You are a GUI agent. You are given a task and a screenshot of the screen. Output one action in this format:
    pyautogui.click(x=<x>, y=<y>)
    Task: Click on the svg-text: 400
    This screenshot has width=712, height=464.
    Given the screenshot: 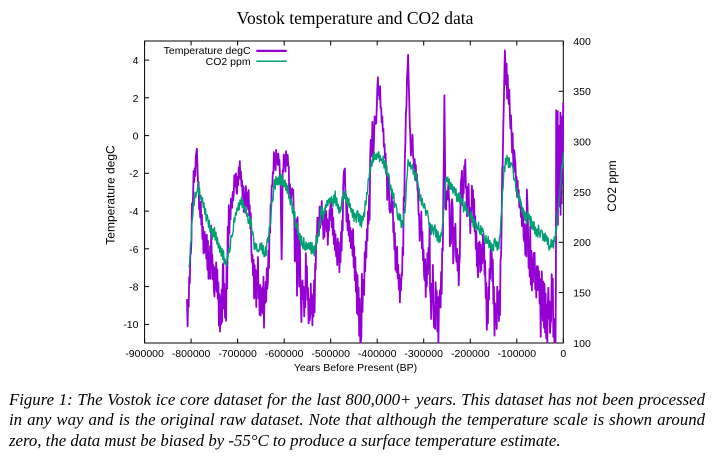 What is the action you would take?
    pyautogui.click(x=582, y=42)
    